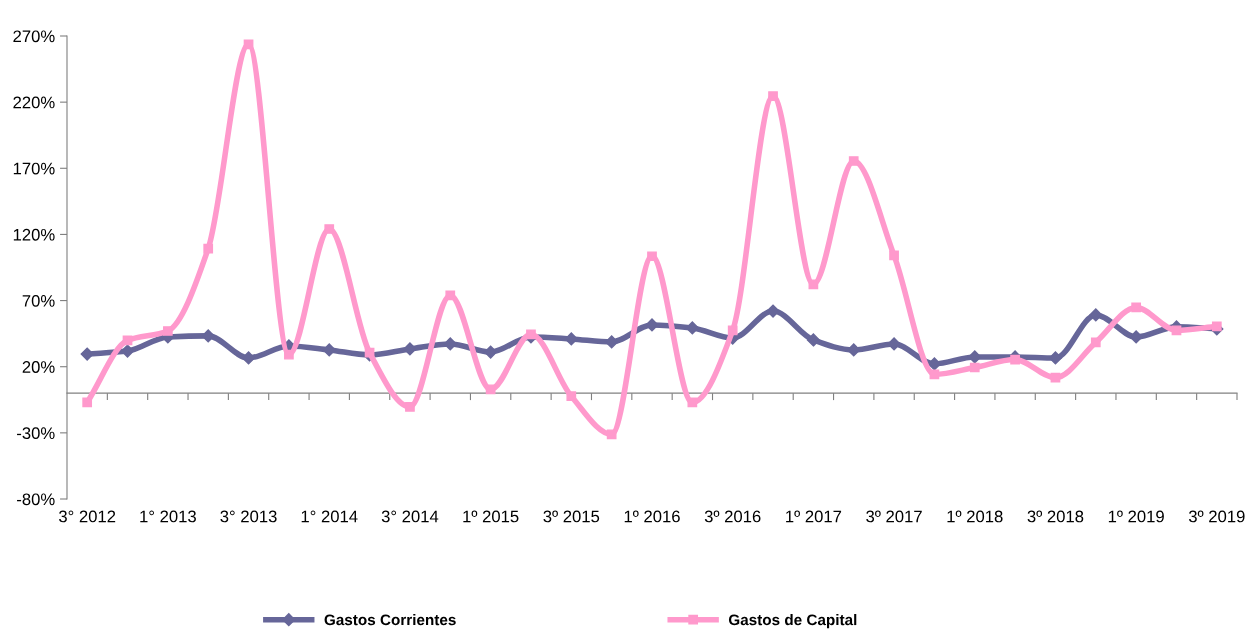  Describe the element at coordinates (38, 367) in the screenshot. I see `y-tick-label: 20%` at that location.